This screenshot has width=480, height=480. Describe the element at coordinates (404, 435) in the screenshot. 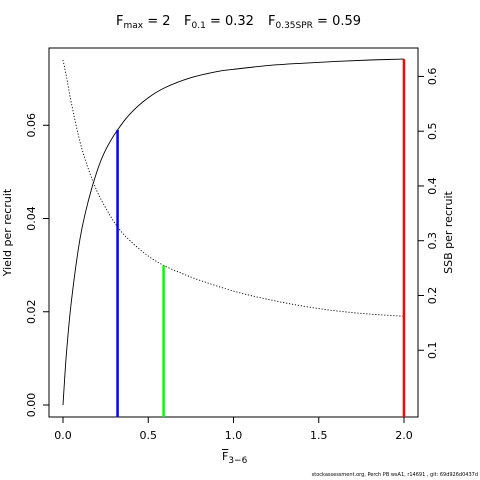

I see `x-tick-label: 2.0` at that location.